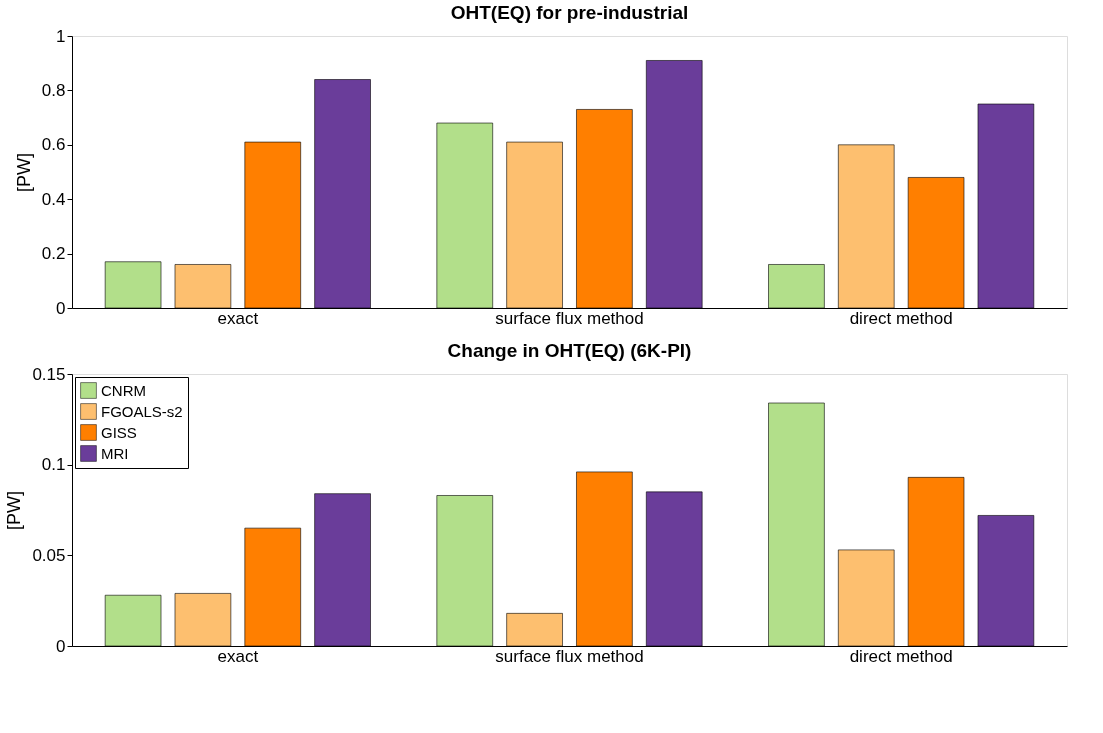 Image resolution: width=1103 pixels, height=733 pixels. I want to click on chart-title: Change in OHT(EQ) (6K-PI), so click(569, 350).